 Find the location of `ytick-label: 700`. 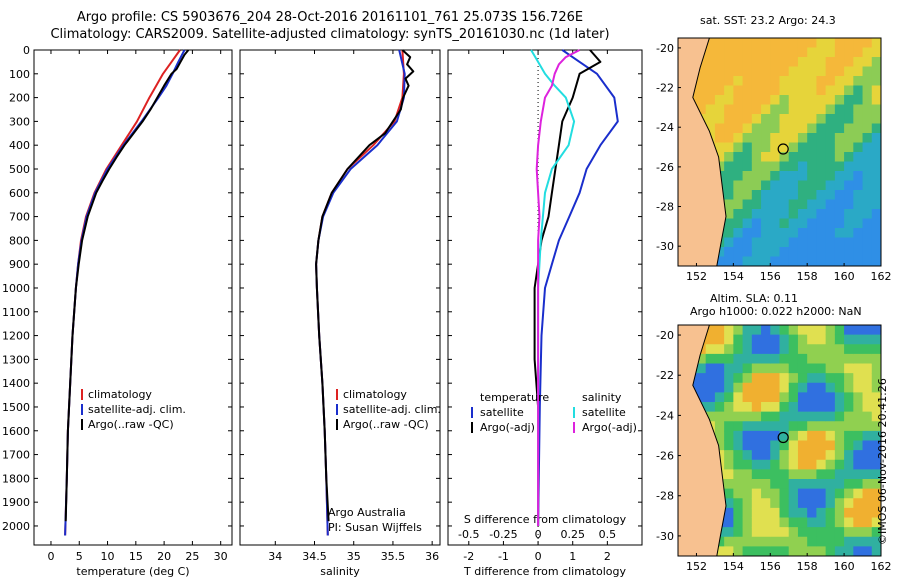

ytick-label: 700 is located at coordinates (19, 217).